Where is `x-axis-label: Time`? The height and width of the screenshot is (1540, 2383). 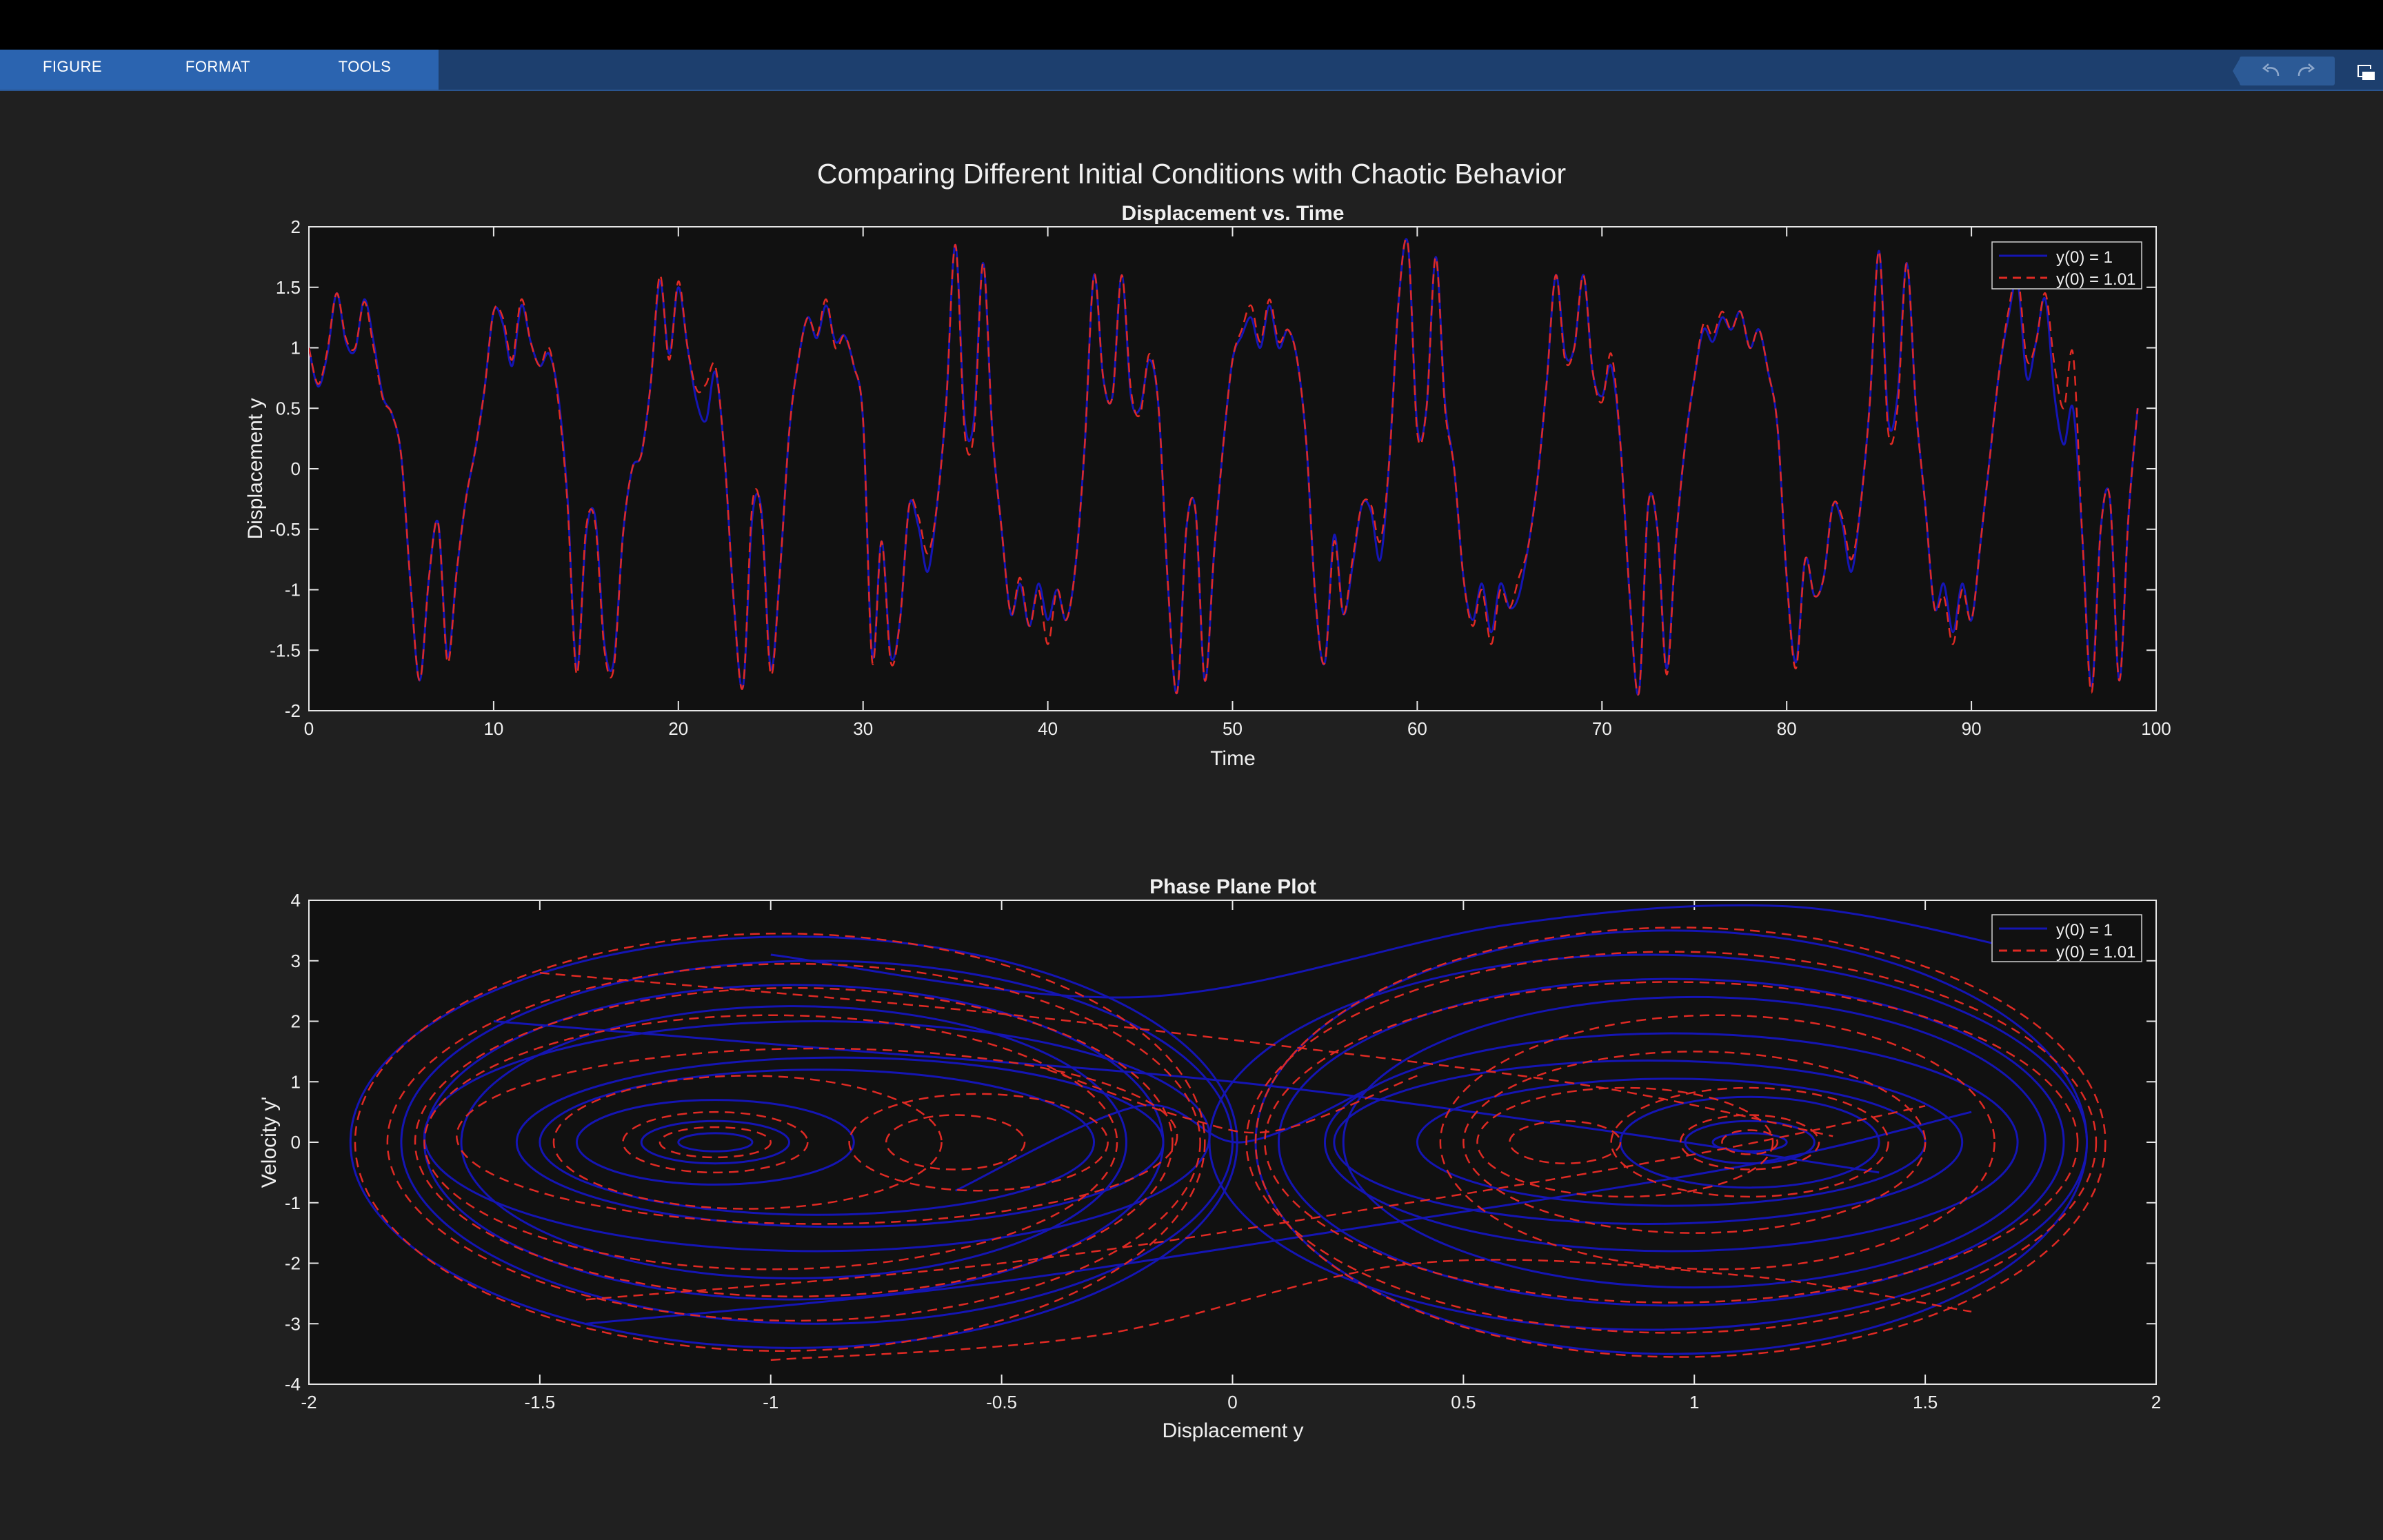 x-axis-label: Time is located at coordinates (1233, 759).